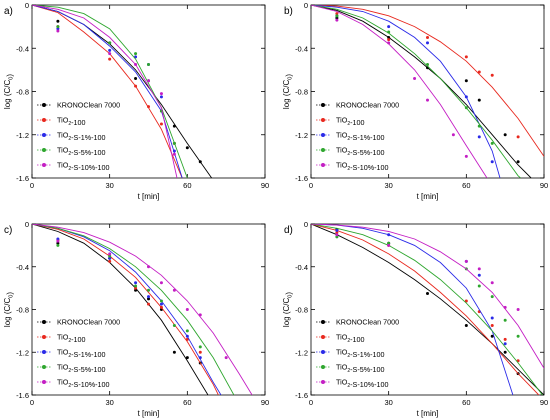 This screenshot has height=420, width=550. Describe the element at coordinates (288, 230) in the screenshot. I see `panel-label: d)` at that location.